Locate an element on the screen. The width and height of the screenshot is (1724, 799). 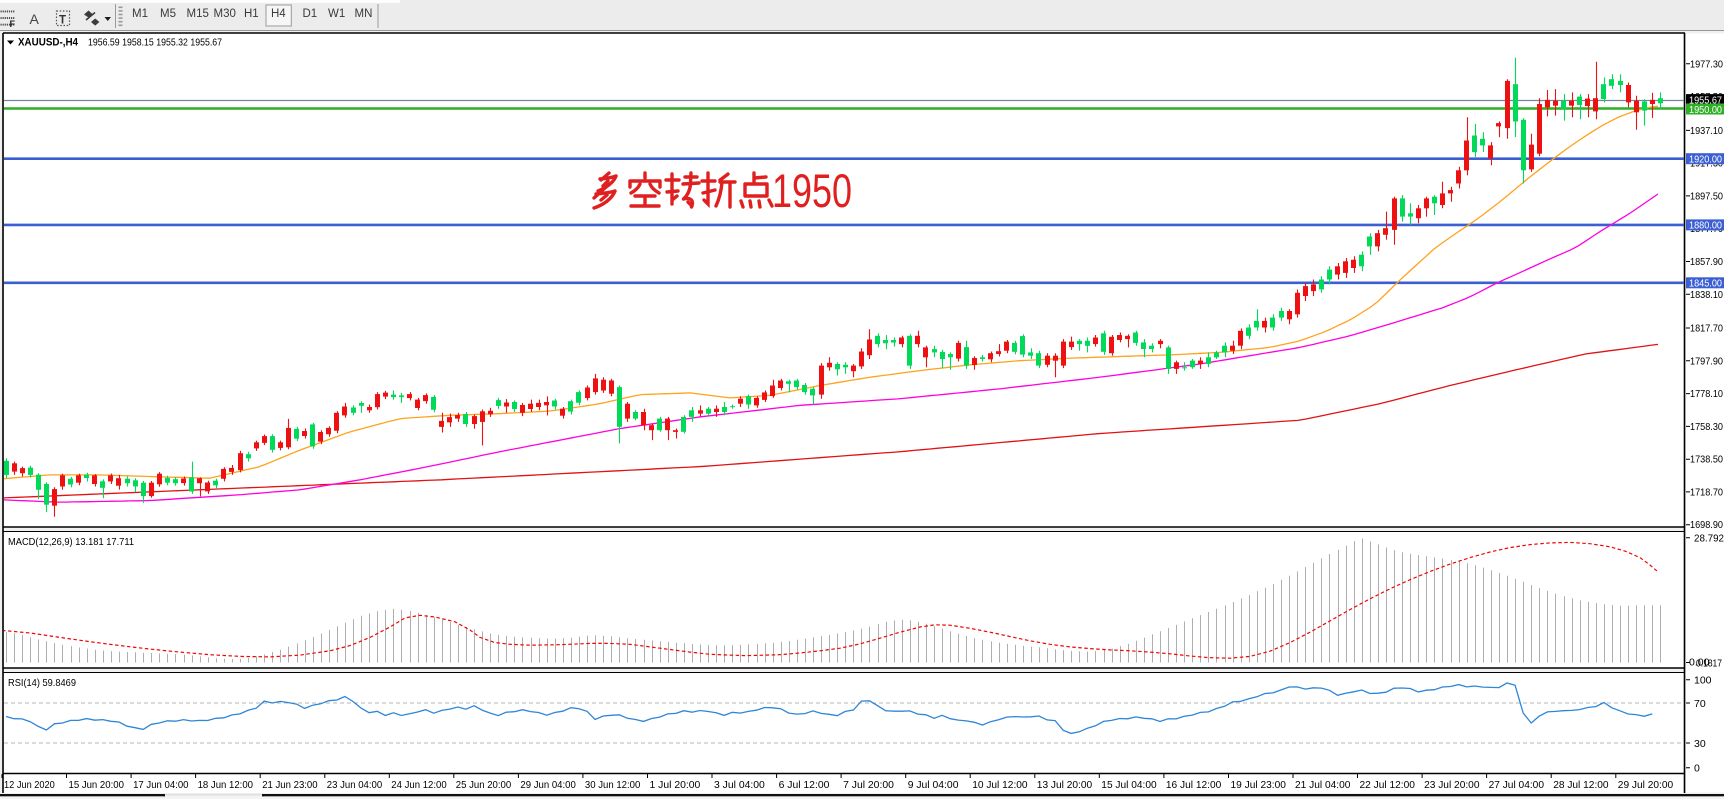
svg-text: F is located at coordinates (13, 24).